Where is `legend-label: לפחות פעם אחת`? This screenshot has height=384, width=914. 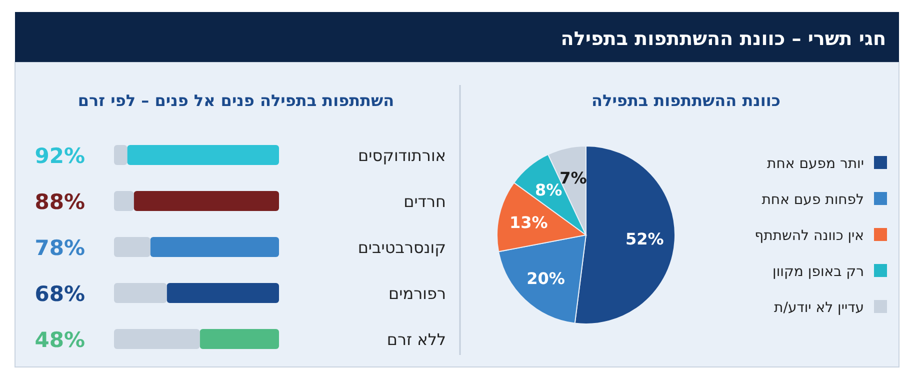
legend-label: לפחות פעם אחת is located at coordinates (813, 200).